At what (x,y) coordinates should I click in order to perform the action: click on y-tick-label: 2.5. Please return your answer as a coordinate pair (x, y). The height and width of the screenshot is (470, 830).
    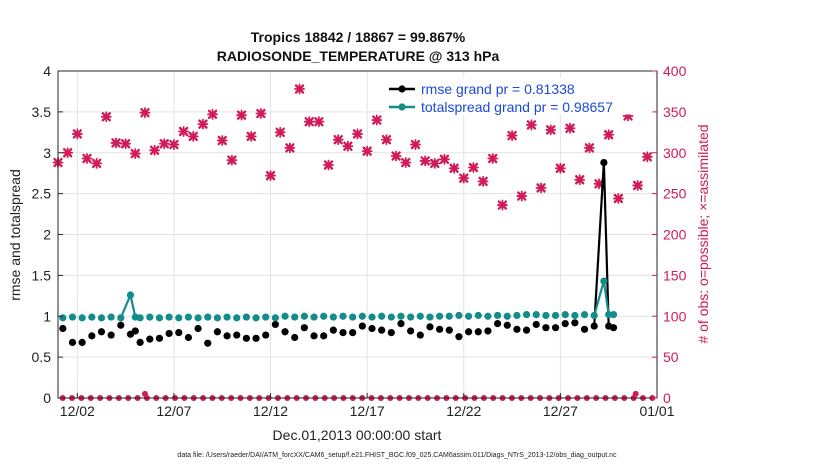
    Looking at the image, I should click on (42, 194).